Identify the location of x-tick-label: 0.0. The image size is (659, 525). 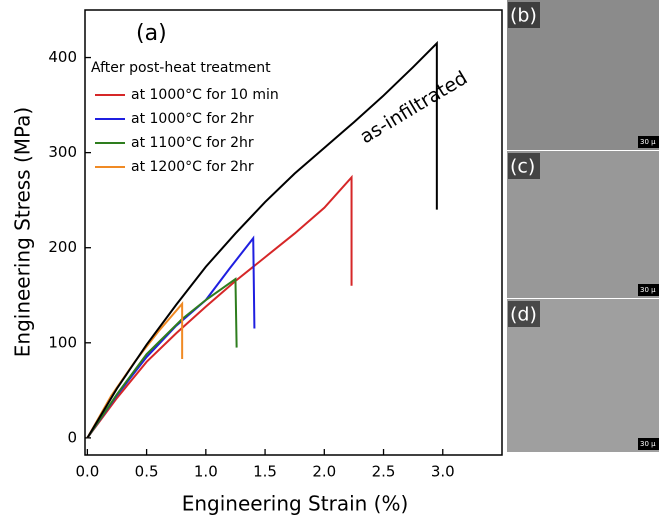
(87, 472).